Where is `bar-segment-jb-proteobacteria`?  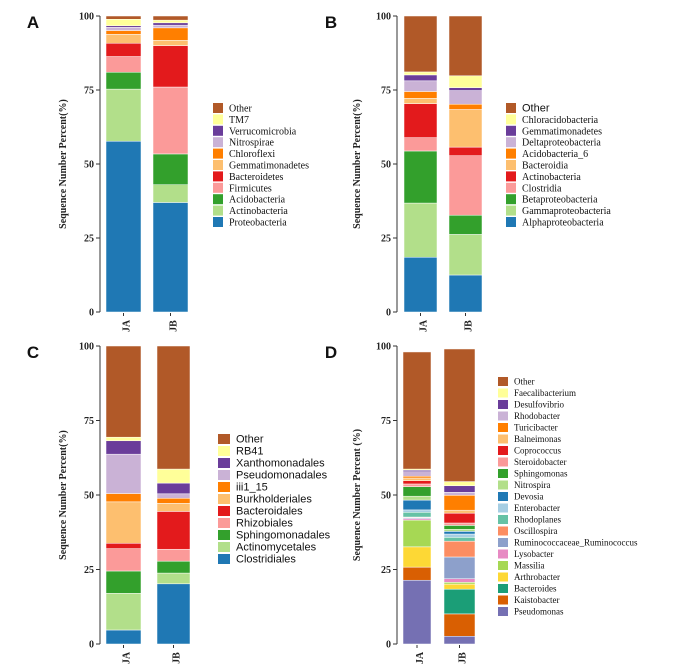 bar-segment-jb-proteobacteria is located at coordinates (170, 257).